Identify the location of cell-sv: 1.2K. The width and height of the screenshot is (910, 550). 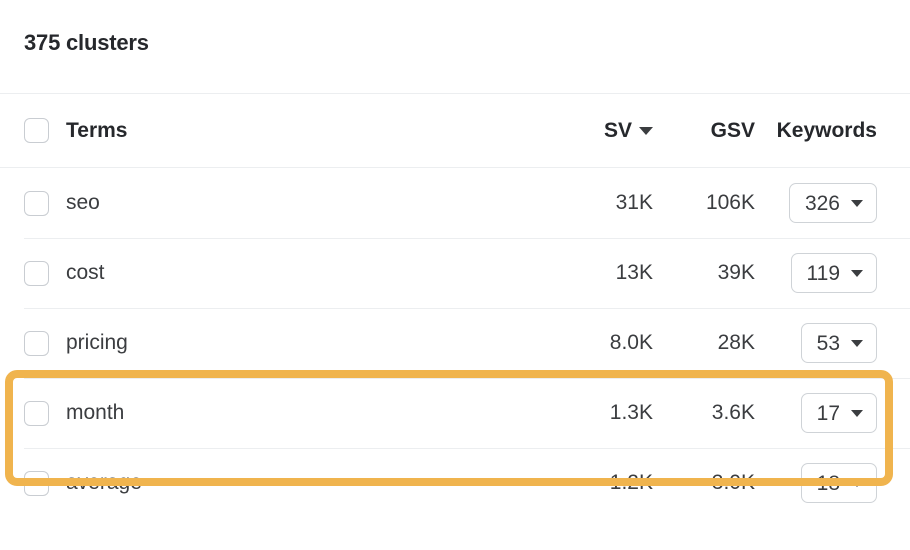
(631, 482).